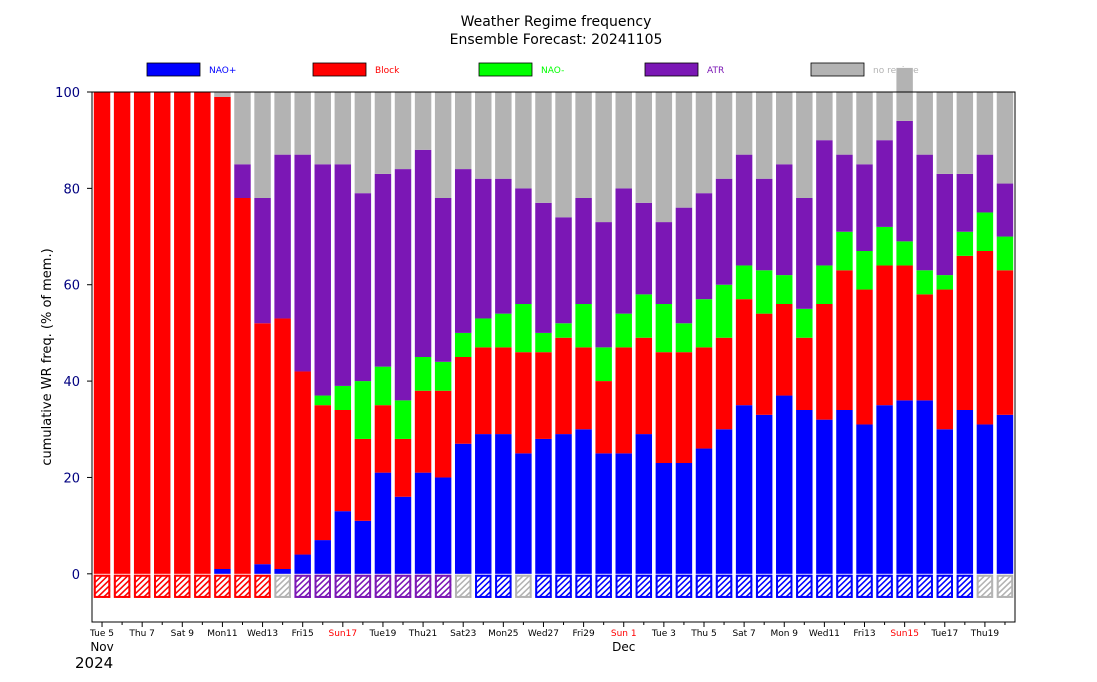 The height and width of the screenshot is (682, 1097). I want to click on x-tick-label-20: Mon25, so click(503, 634).